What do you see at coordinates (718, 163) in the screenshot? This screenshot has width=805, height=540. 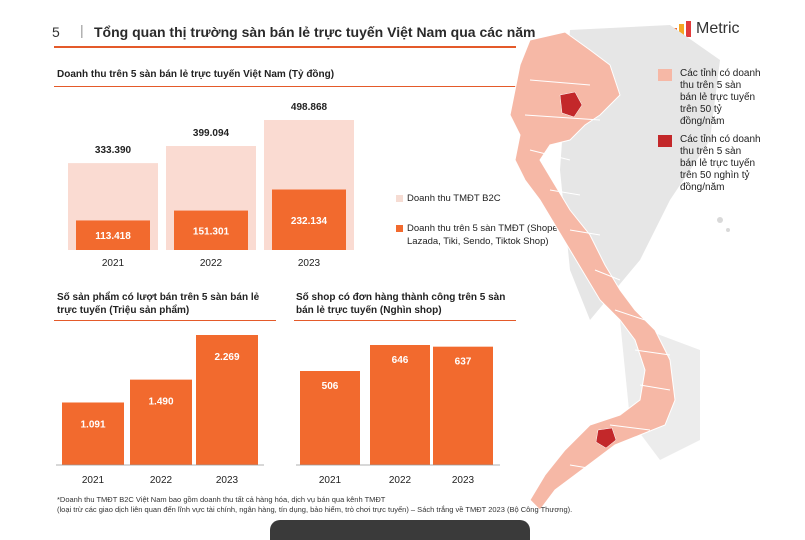 I see `map-legend-2-line3: bán lẻ trực tuyến` at bounding box center [718, 163].